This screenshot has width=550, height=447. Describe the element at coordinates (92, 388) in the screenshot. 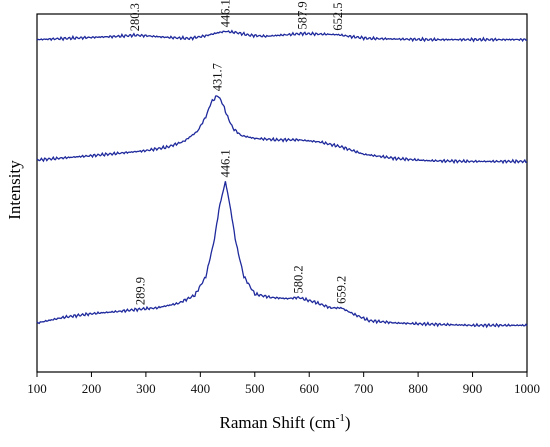

I see `x-tick-label: 200` at that location.